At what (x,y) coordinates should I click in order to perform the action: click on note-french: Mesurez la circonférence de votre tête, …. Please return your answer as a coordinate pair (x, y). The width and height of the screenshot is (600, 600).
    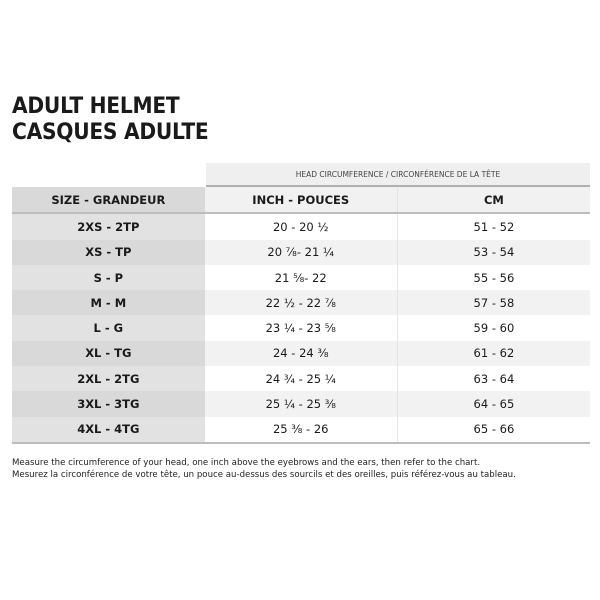
    Looking at the image, I should click on (264, 475).